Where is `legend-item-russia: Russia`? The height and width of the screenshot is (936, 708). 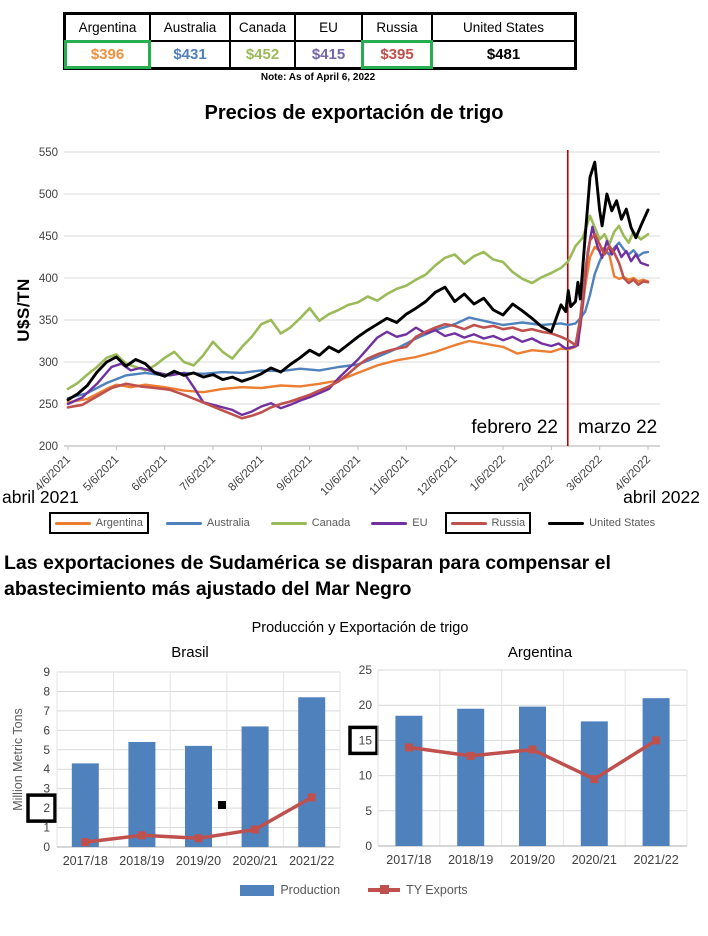 legend-item-russia: Russia is located at coordinates (488, 523).